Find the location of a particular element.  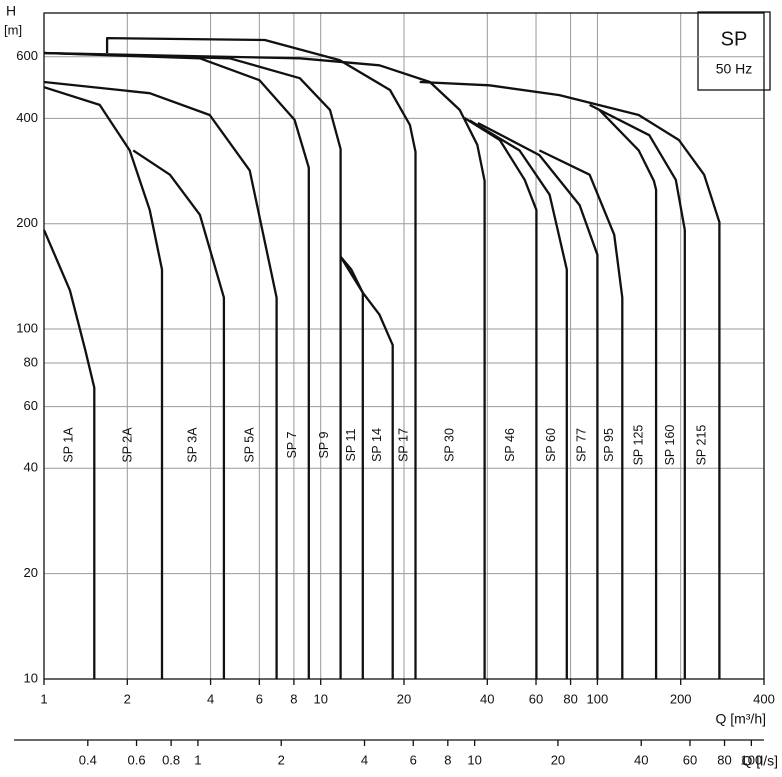

y-tick-label: 600 is located at coordinates (27, 55).